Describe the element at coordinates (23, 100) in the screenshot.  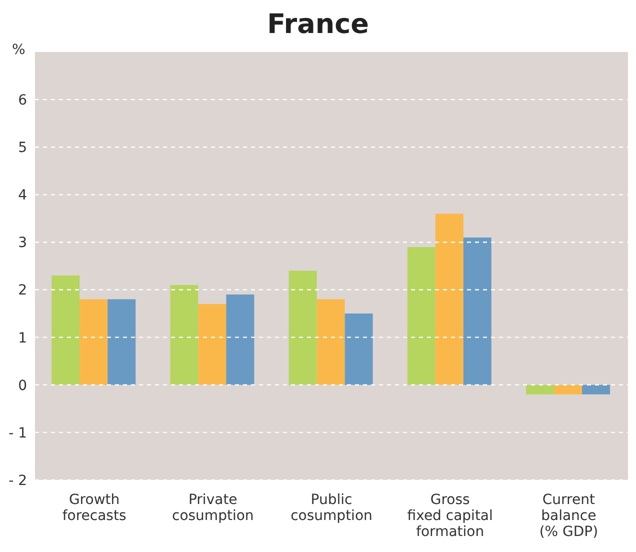
I see `y-tick-label: 6` at that location.